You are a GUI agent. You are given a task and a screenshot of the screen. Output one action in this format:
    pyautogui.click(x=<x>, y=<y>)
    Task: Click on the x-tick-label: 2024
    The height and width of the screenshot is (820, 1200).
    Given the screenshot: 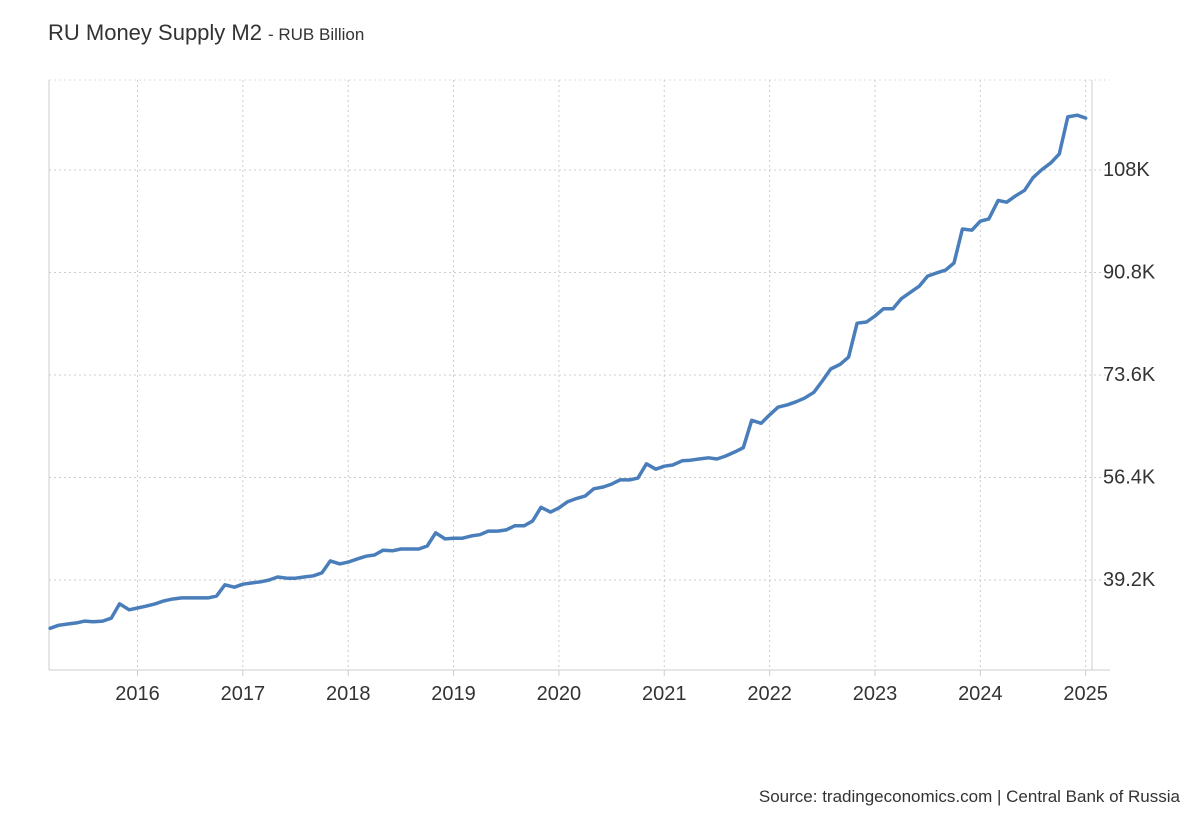 What is the action you would take?
    pyautogui.click(x=980, y=694)
    